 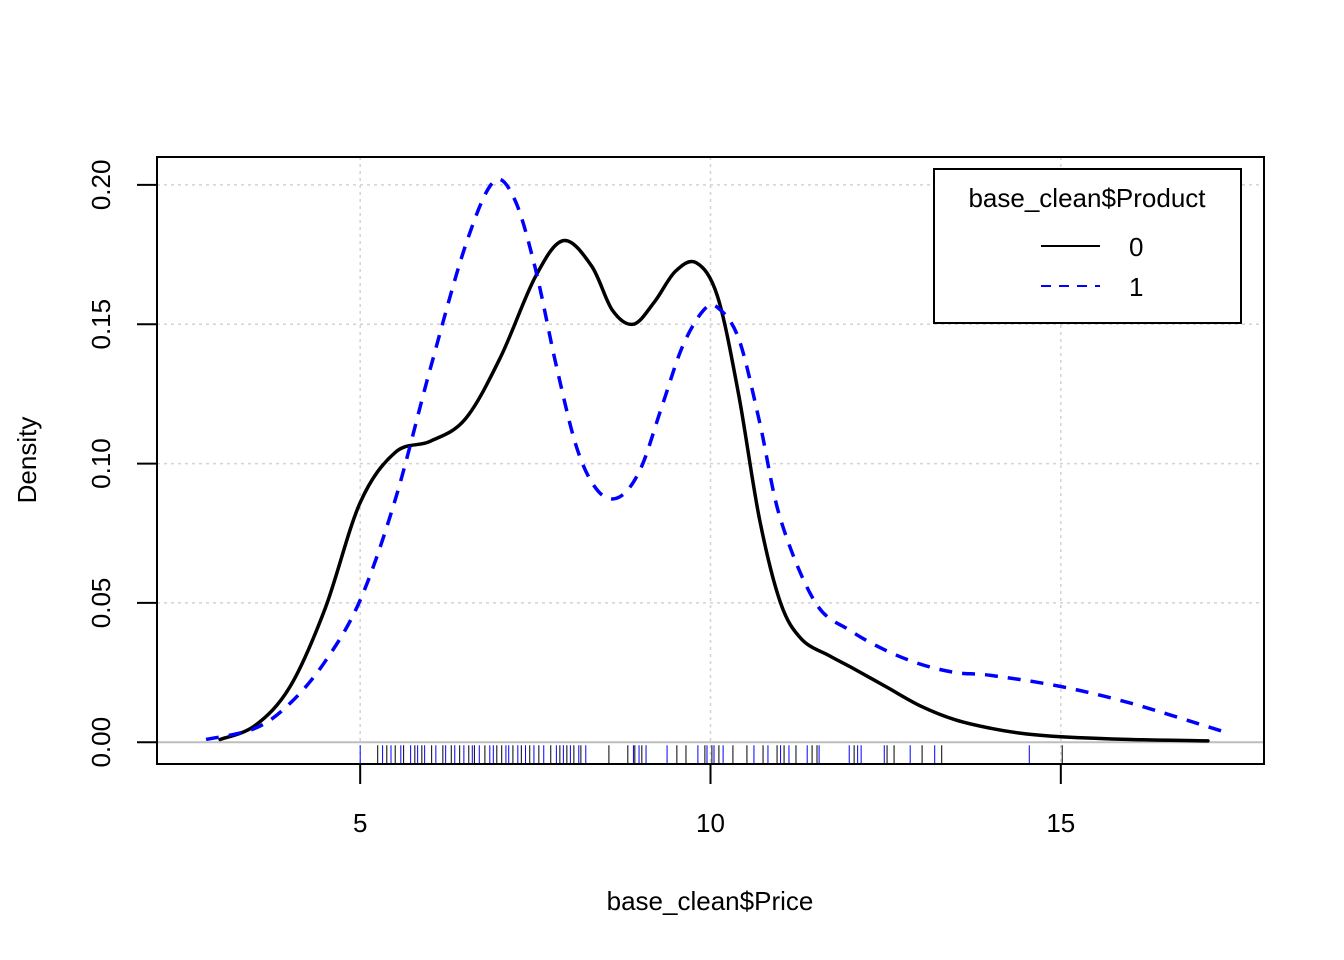 I want to click on legend-title: base_clean$Product, so click(x=1087, y=198).